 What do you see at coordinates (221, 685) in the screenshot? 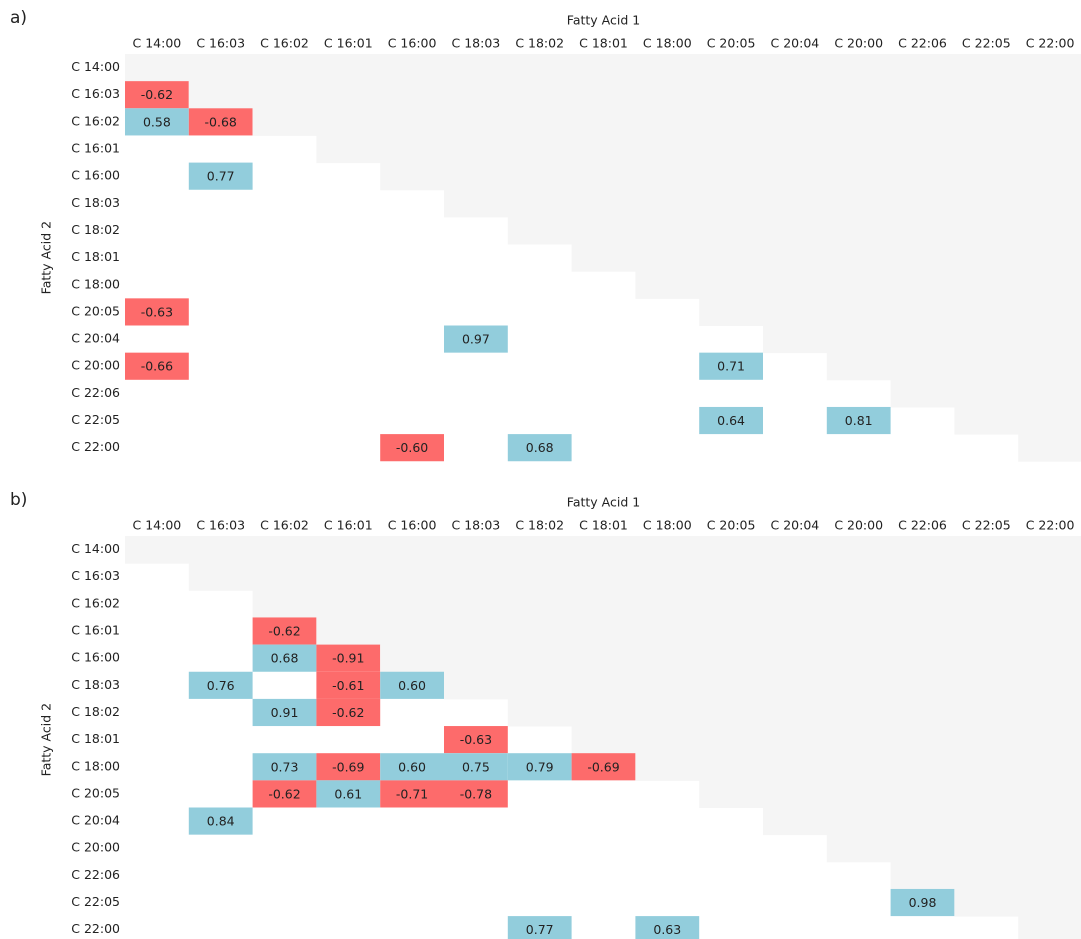
I see `cell-label: 0.76` at bounding box center [221, 685].